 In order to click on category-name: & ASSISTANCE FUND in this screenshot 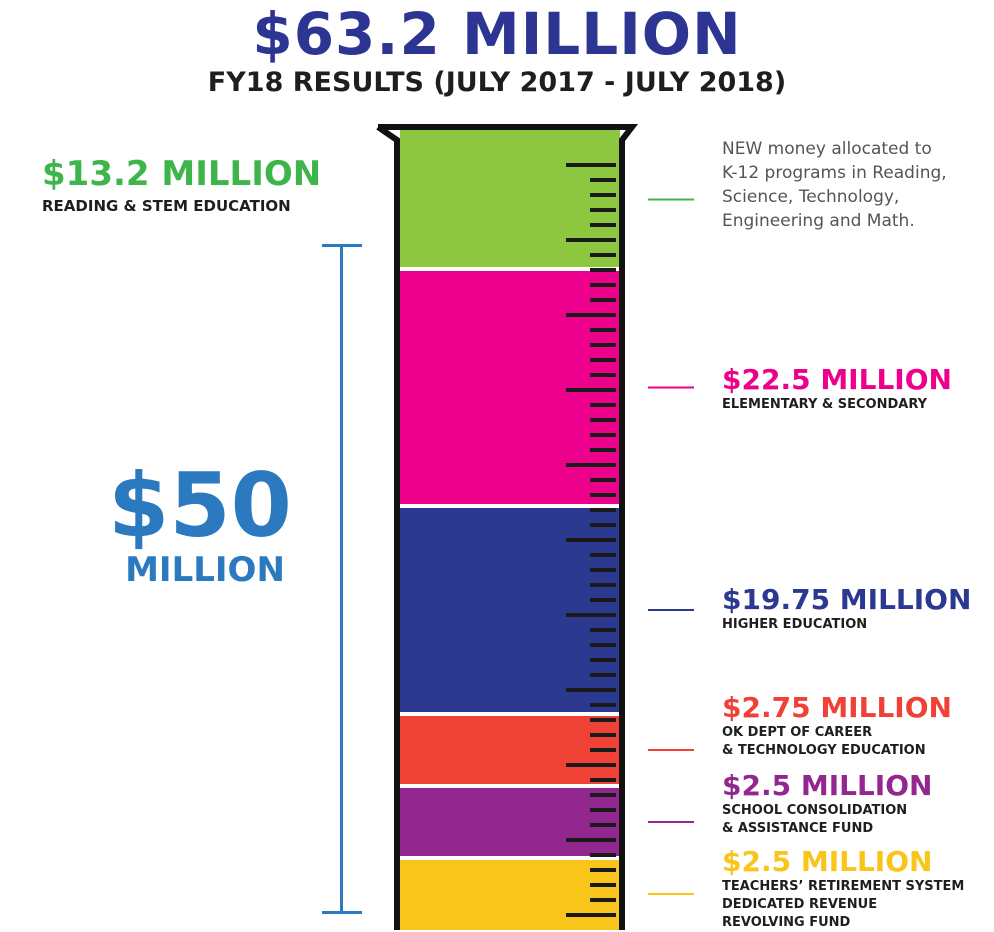, I will do `click(798, 828)`.